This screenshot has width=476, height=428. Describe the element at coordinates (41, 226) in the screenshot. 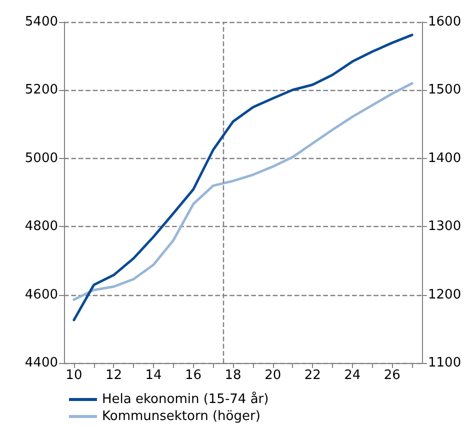

I see `y-tick-label: 4800` at that location.